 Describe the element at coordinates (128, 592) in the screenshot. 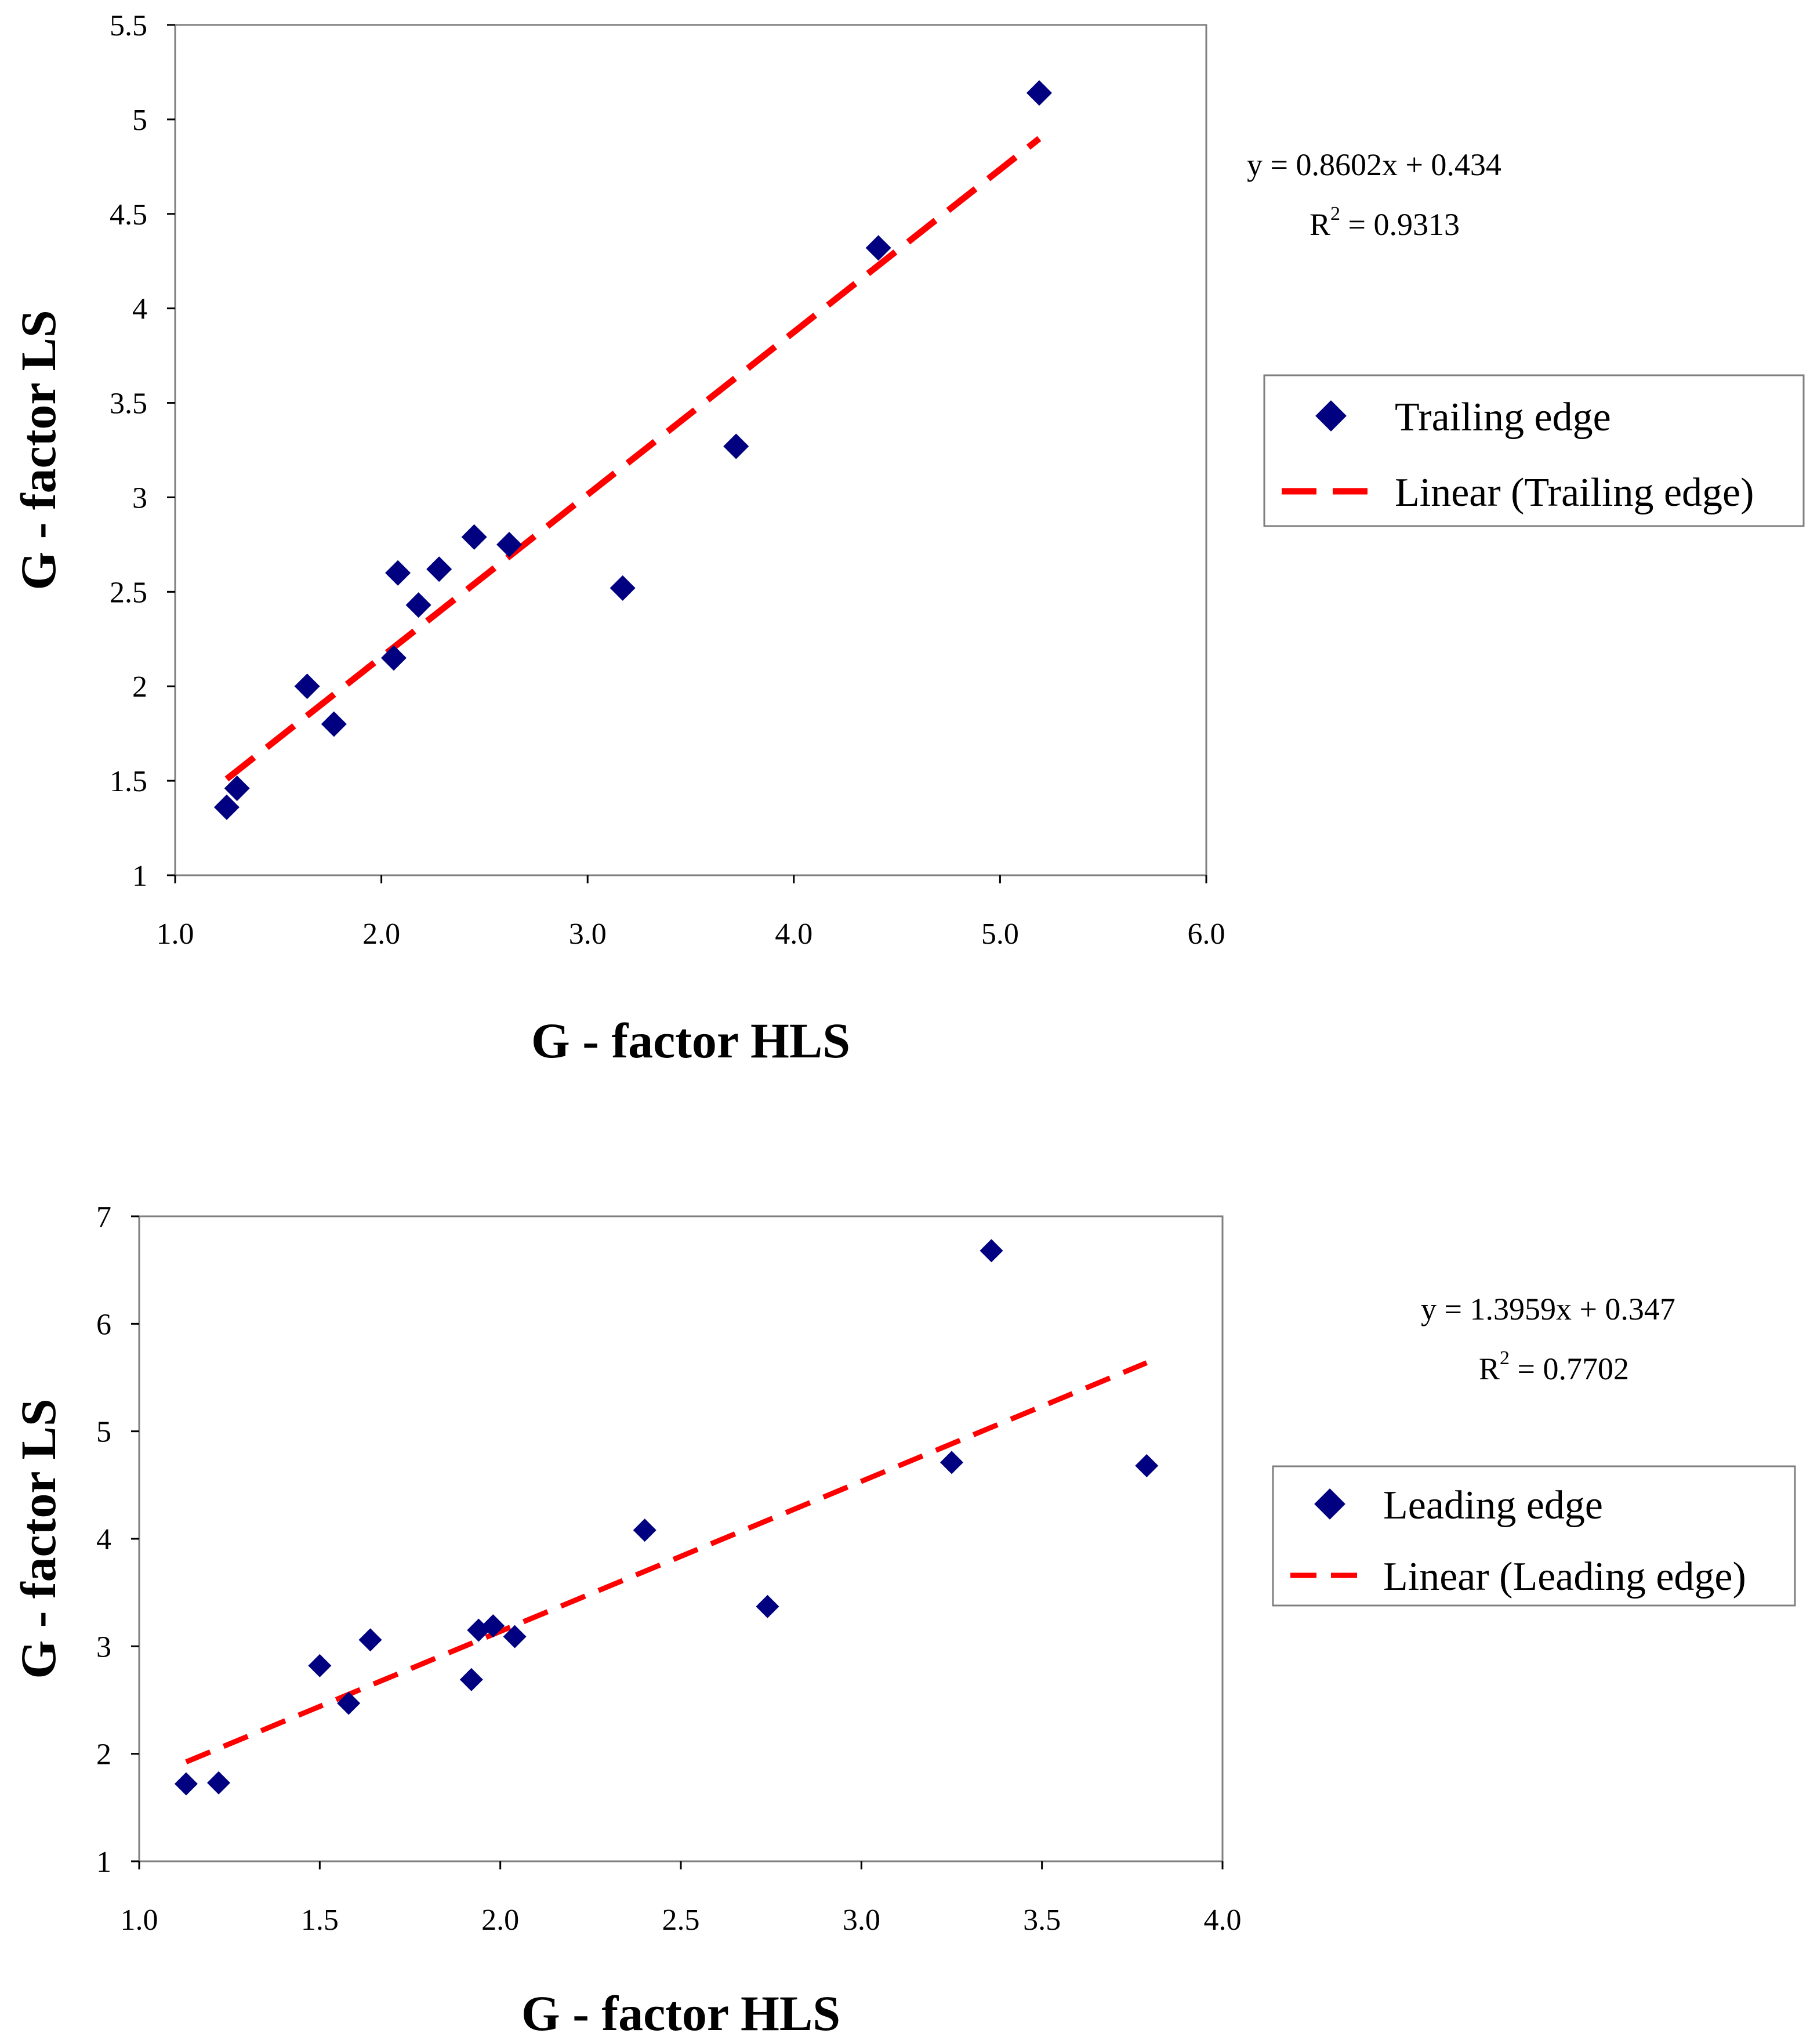

I see `y-tick-label: 2.5` at that location.